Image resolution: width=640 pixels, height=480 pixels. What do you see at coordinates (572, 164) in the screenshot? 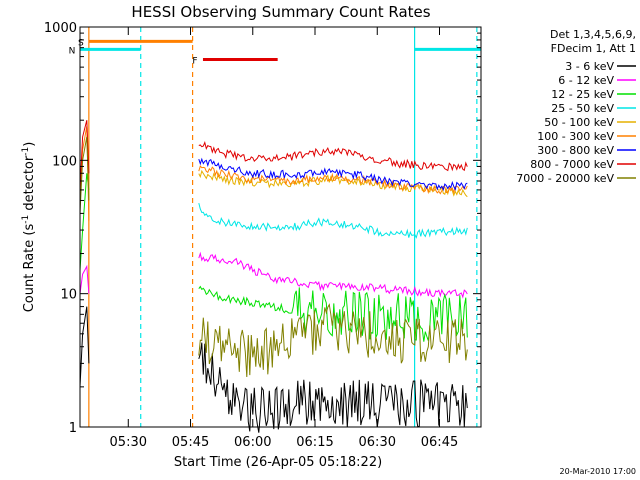
I see `legend-label: 800 - 7000 keV` at bounding box center [572, 164].